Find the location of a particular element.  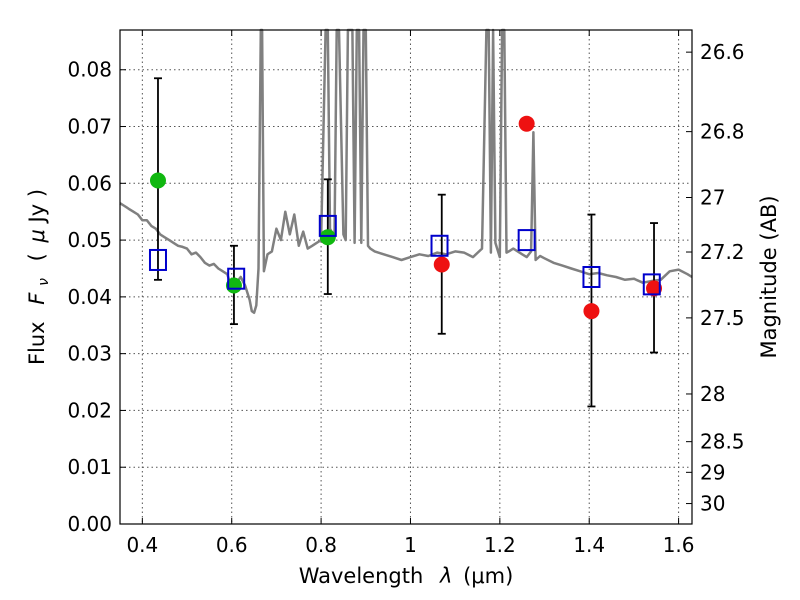

x-tick-label: 1.4 is located at coordinates (589, 545).